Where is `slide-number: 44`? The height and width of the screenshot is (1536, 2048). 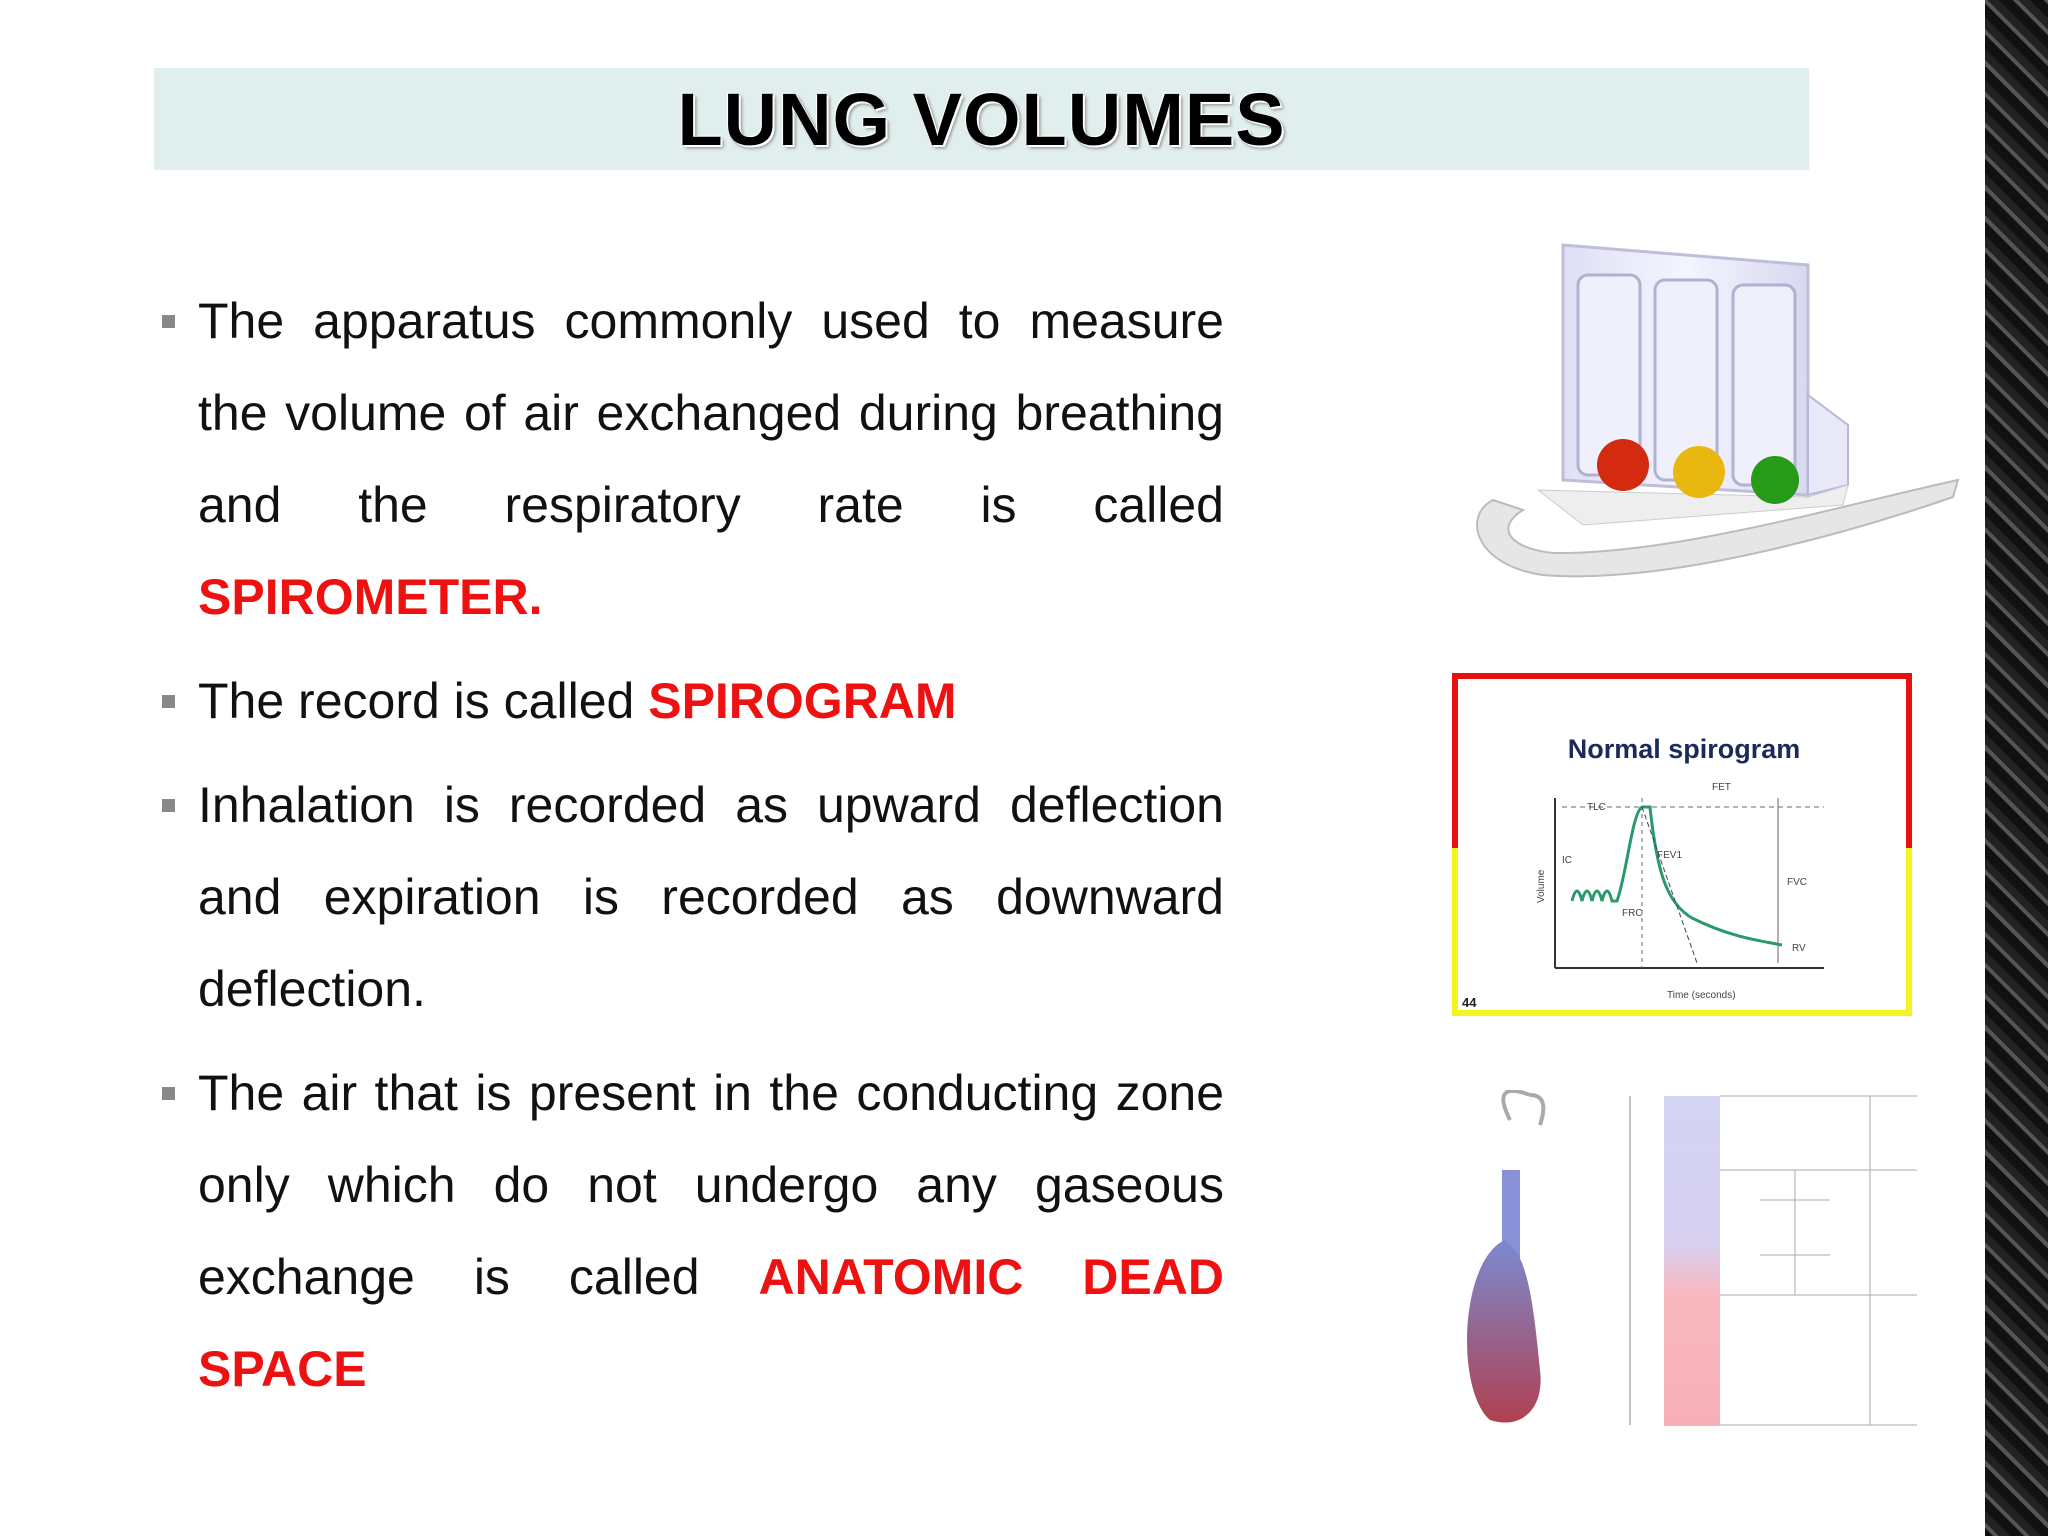 slide-number: 44 is located at coordinates (1469, 1002).